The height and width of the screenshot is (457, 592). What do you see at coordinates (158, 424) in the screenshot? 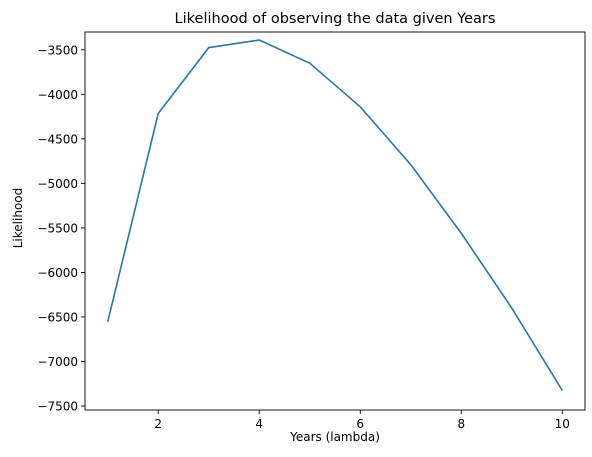
I see `x-tick-label: 2` at bounding box center [158, 424].